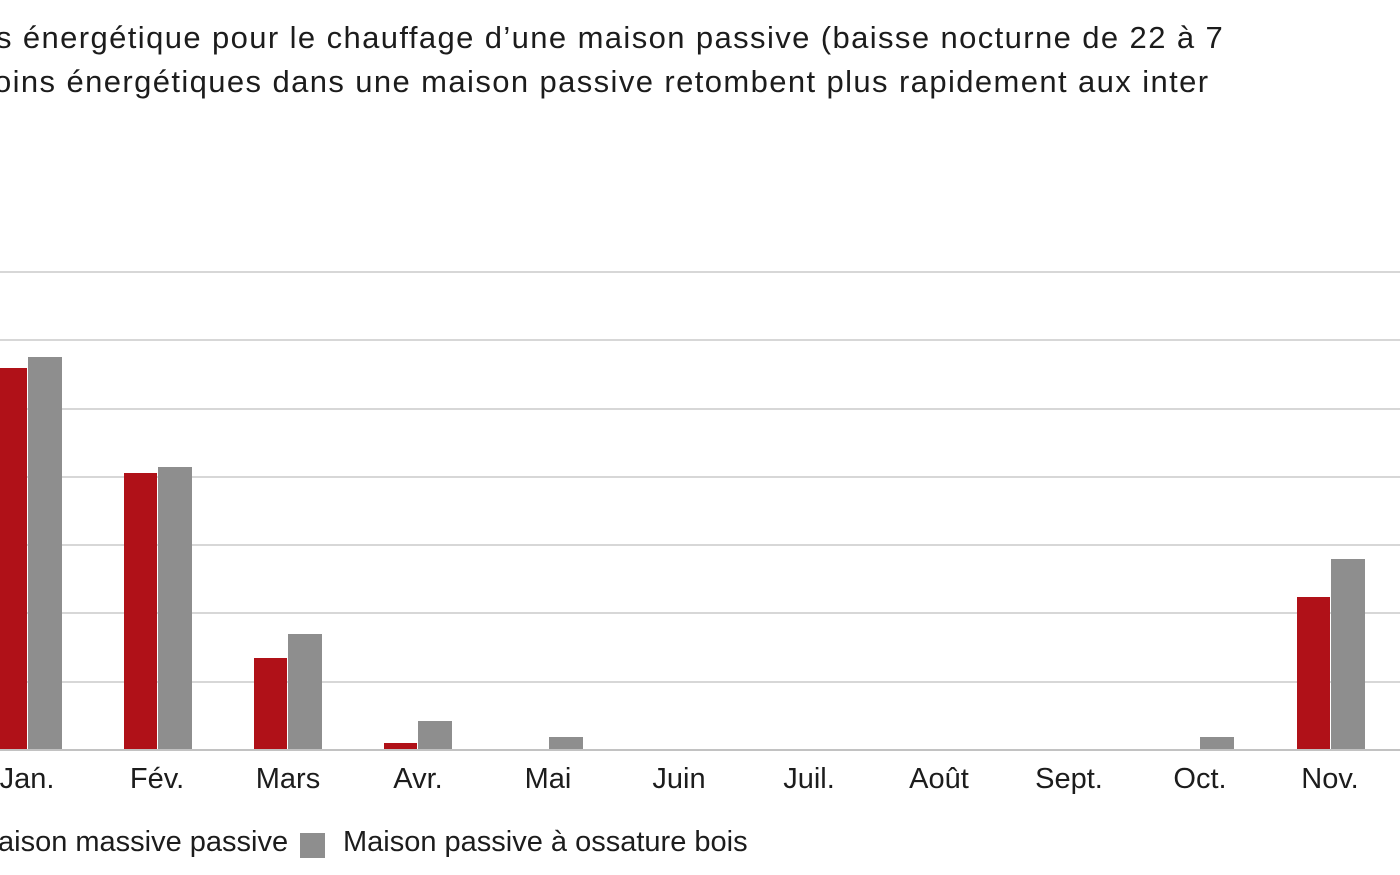 The image size is (1400, 875). What do you see at coordinates (435, 735) in the screenshot?
I see `bar-ossature-avr` at bounding box center [435, 735].